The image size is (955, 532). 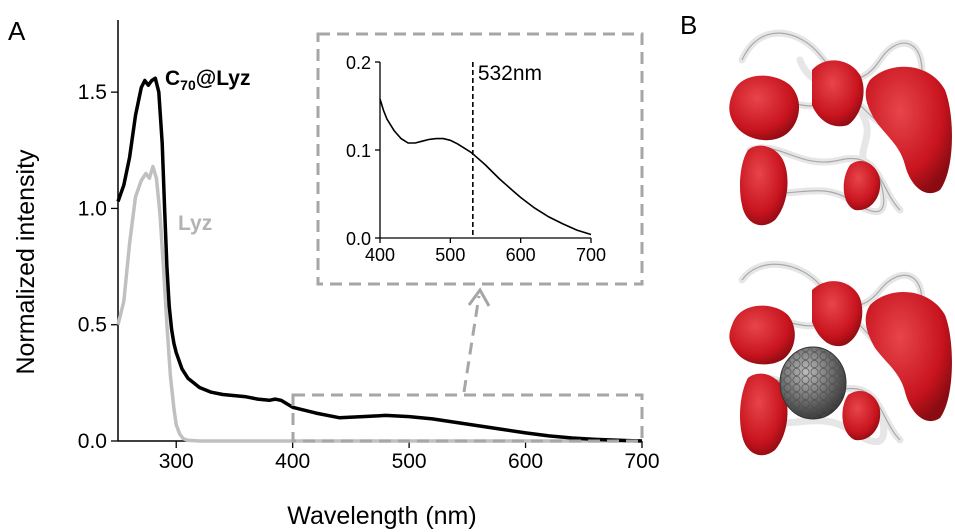 I want to click on series-label-c70-main: C, so click(x=172, y=78).